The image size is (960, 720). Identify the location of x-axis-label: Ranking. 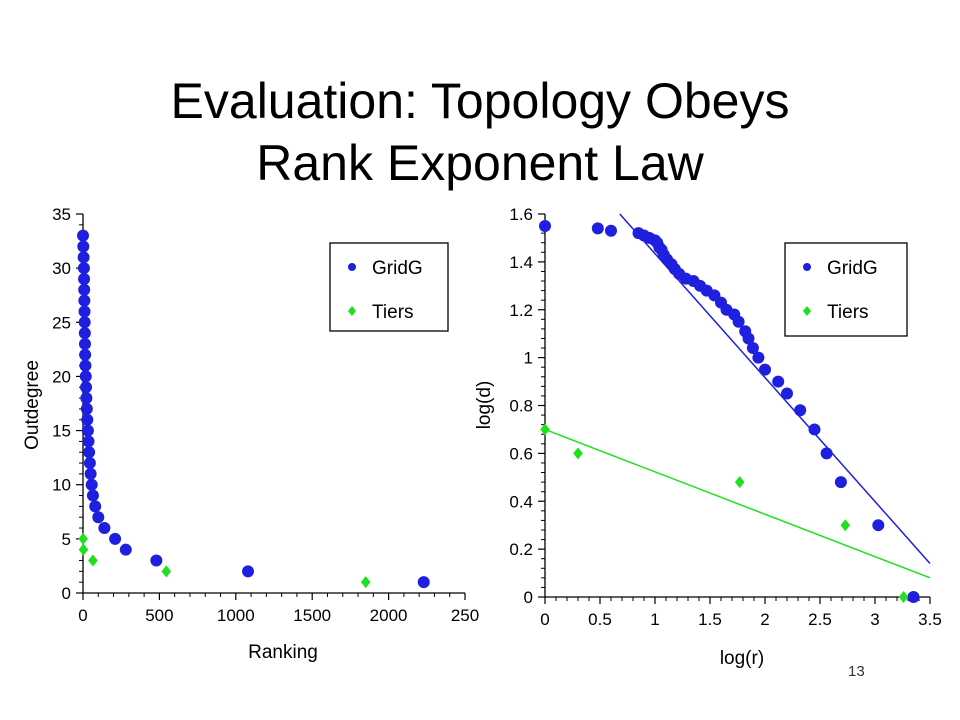
(283, 652).